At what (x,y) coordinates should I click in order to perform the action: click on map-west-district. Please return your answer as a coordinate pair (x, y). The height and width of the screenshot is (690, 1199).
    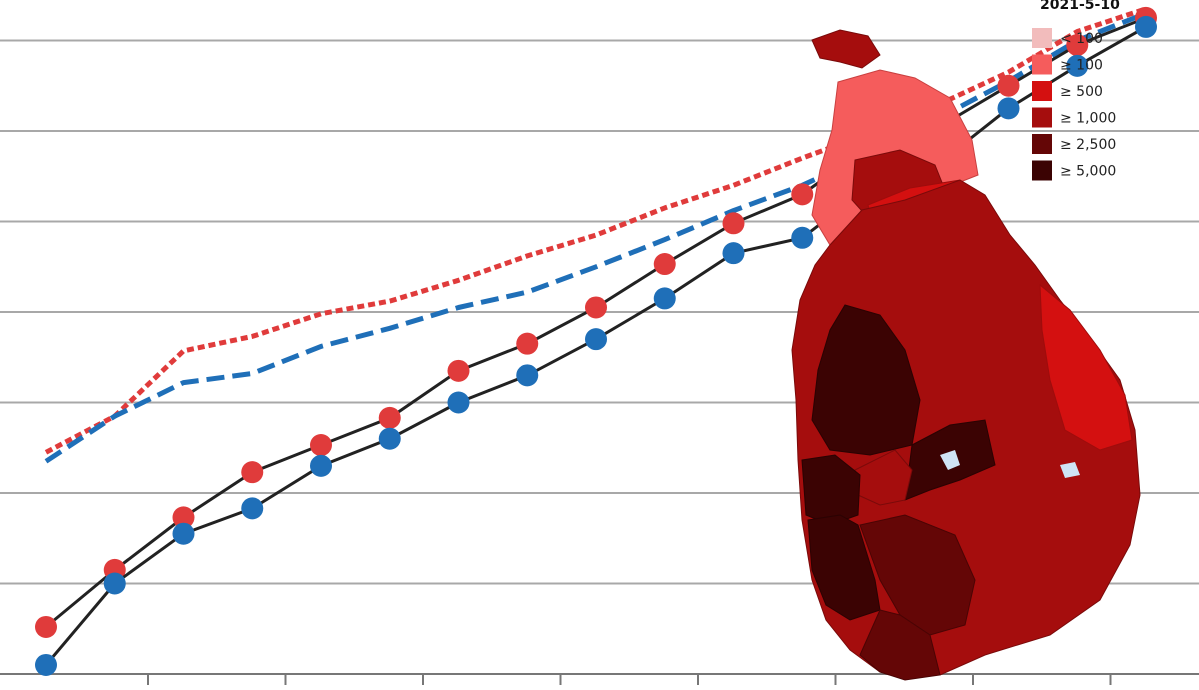
    Looking at the image, I should click on (831, 490).